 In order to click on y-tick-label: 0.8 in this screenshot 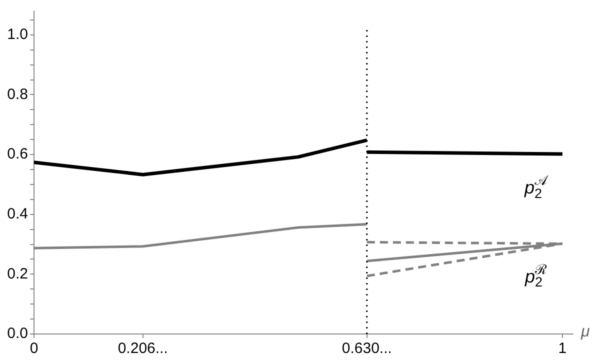, I will do `click(17, 94)`.